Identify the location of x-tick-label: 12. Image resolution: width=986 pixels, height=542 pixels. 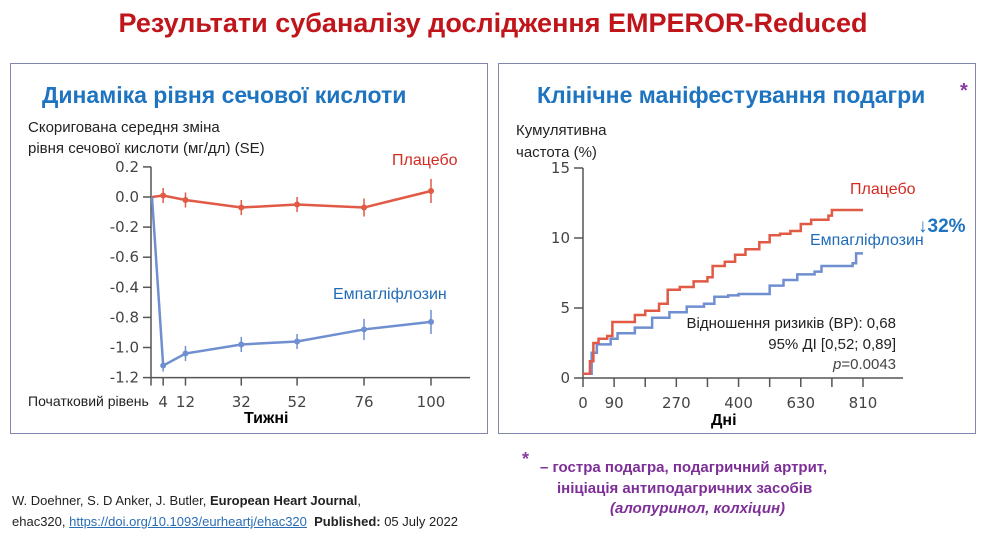
(185, 402).